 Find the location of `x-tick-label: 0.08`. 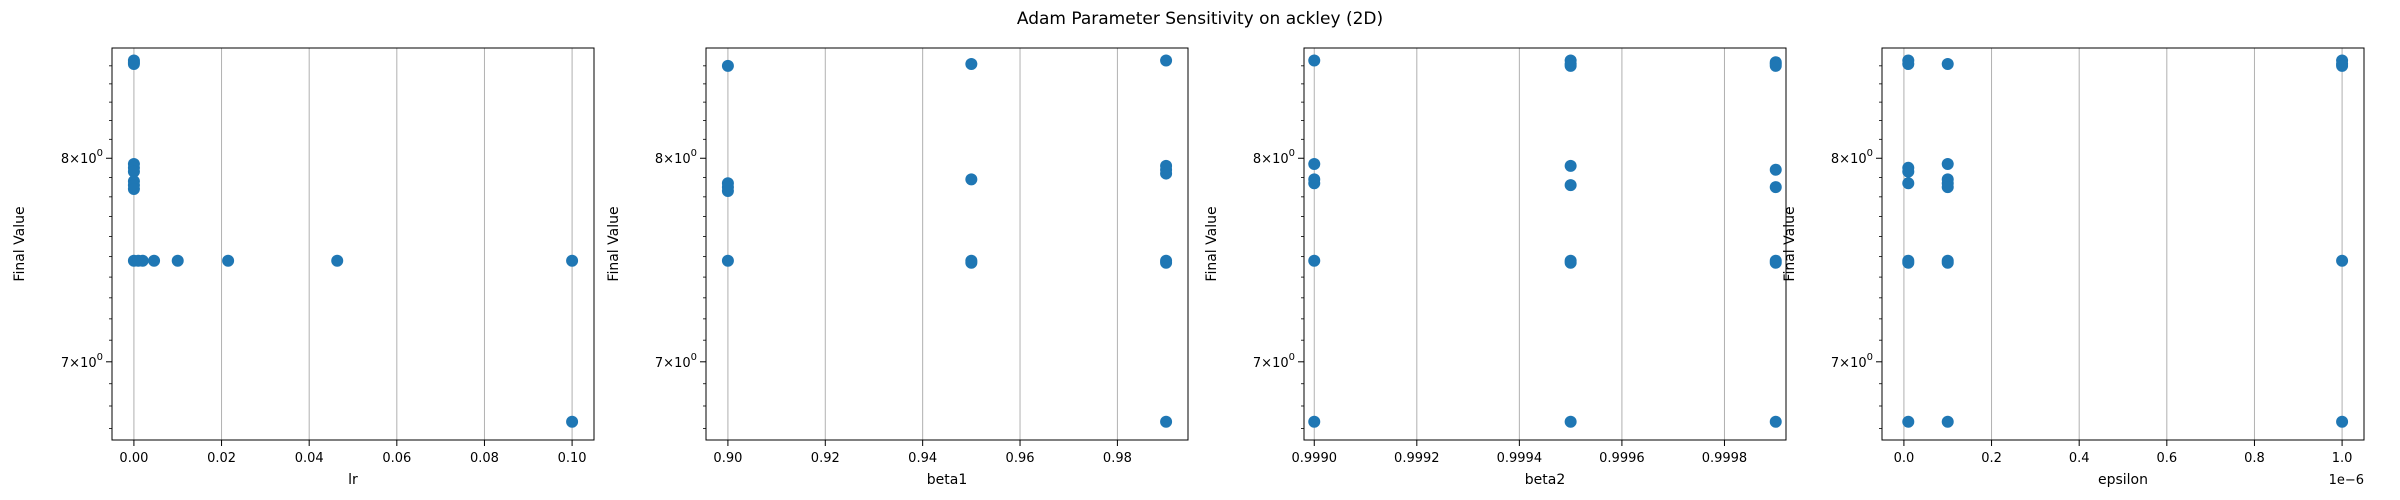

x-tick-label: 0.08 is located at coordinates (484, 458).